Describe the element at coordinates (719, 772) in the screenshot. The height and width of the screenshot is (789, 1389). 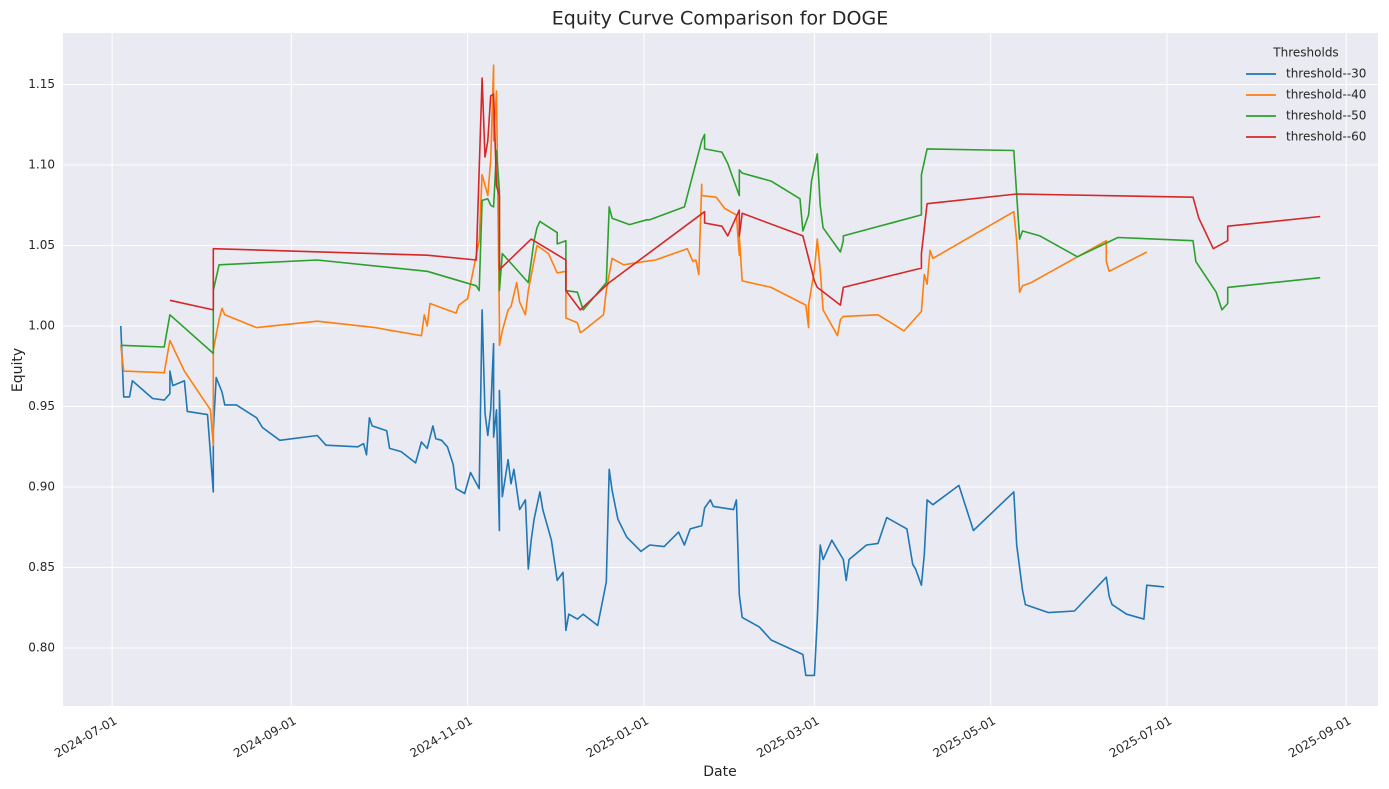
I see `x-axis-label: Date` at that location.